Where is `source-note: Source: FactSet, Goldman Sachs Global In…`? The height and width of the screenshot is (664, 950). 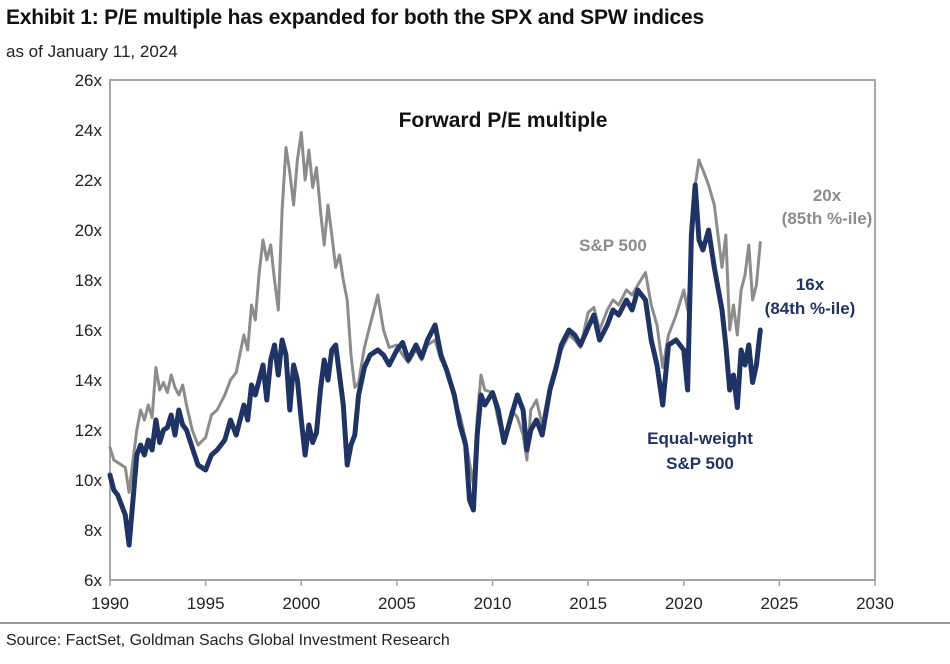
source-note: Source: FactSet, Goldman Sachs Global In… is located at coordinates (228, 640).